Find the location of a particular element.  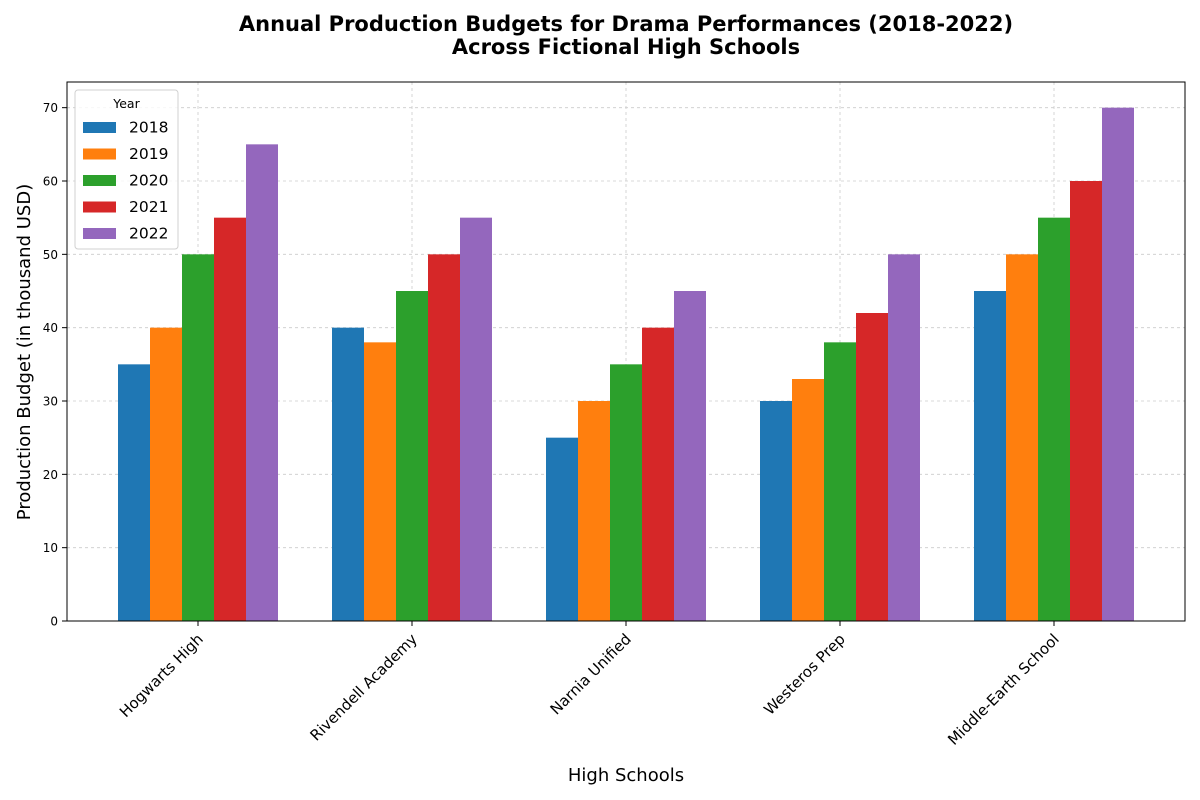

y-tick-label: 0 is located at coordinates (54, 622).